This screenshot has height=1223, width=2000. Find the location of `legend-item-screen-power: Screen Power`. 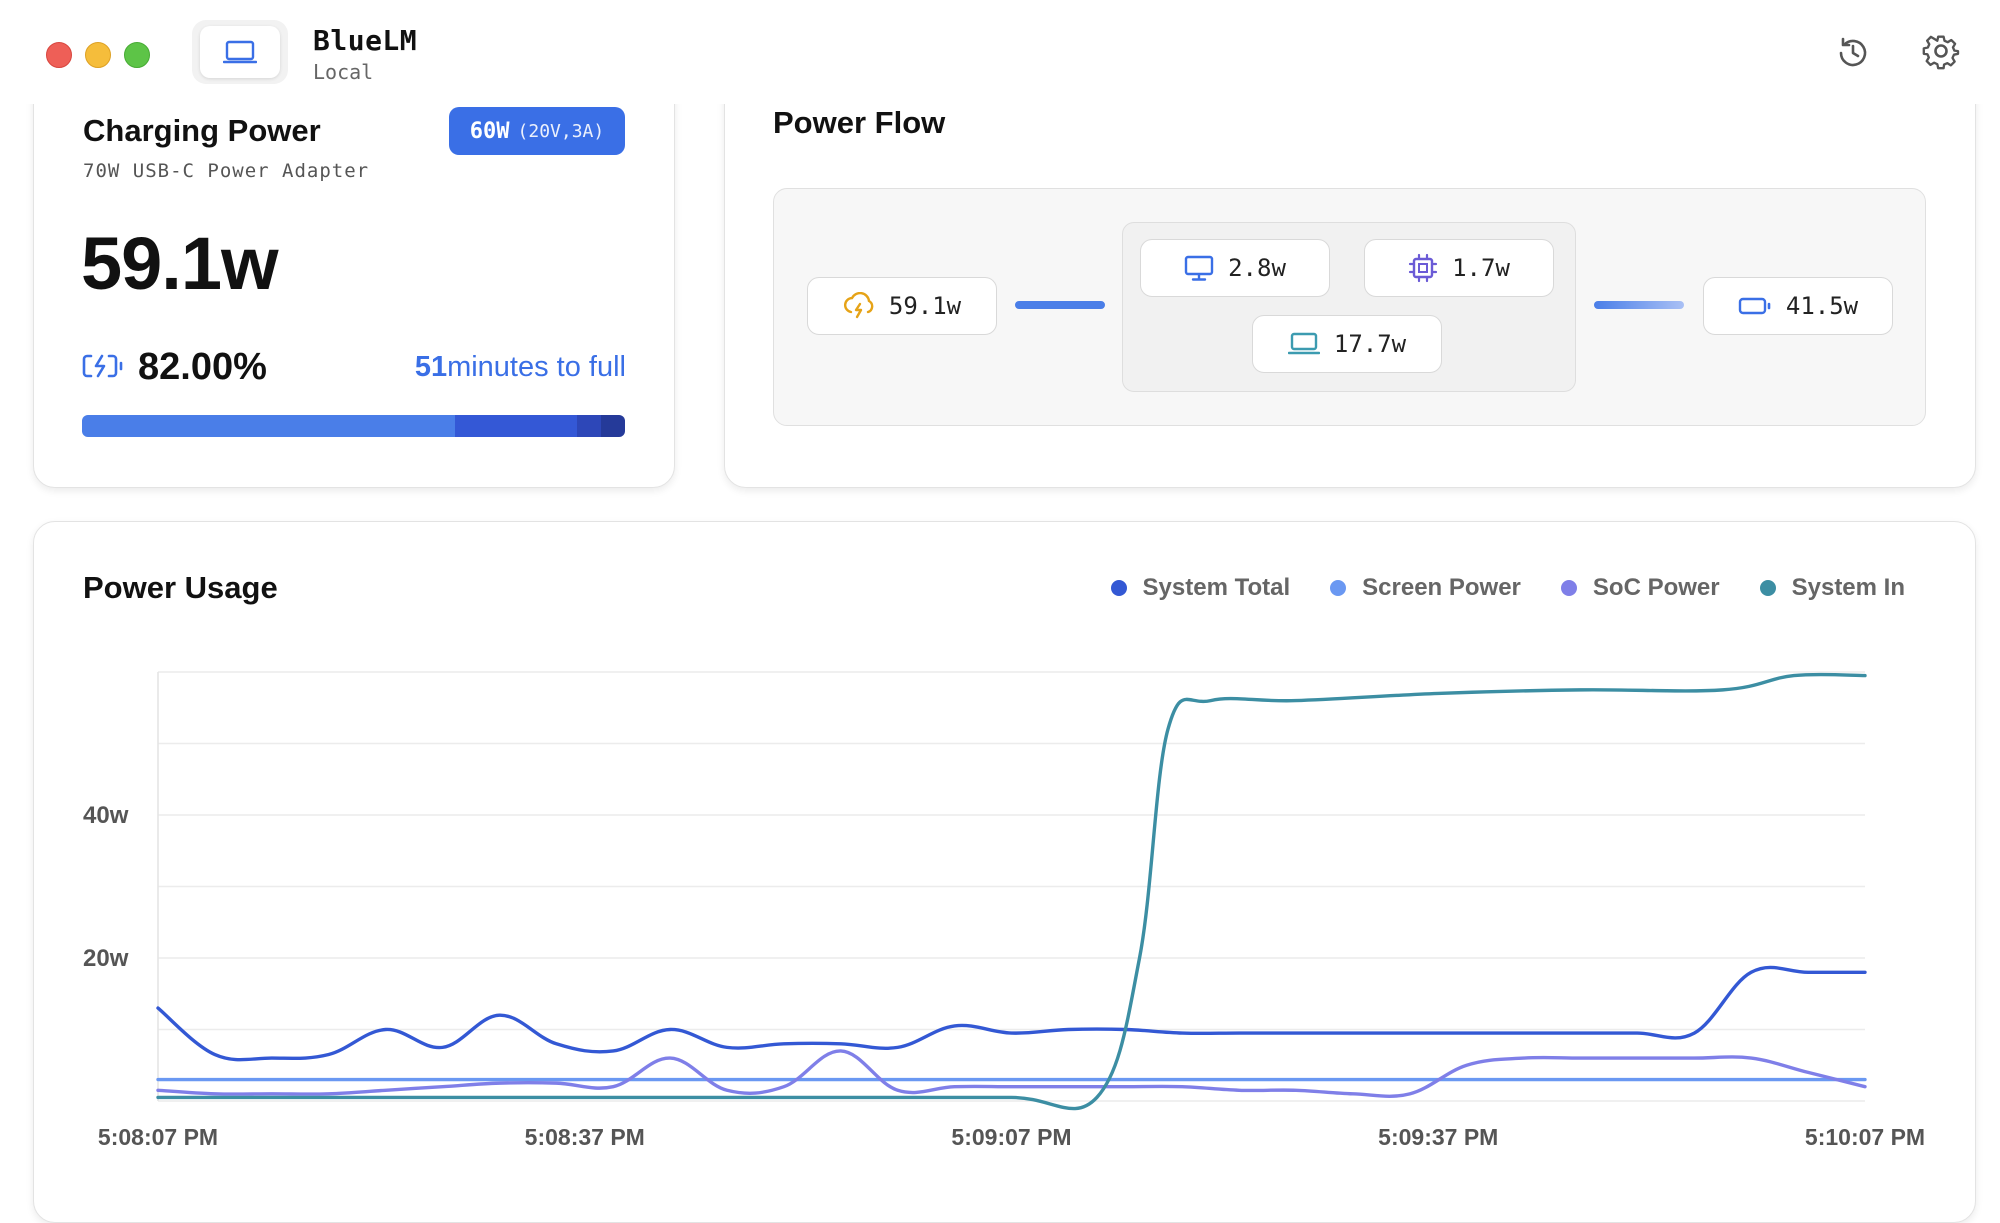

legend-item-screen-power: Screen Power is located at coordinates (1425, 588).